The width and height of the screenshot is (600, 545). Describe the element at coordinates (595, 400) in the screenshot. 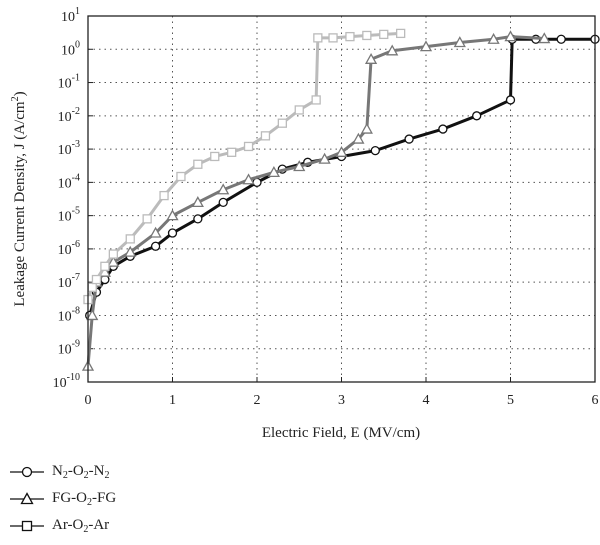

I see `x-tick-label: 6` at that location.